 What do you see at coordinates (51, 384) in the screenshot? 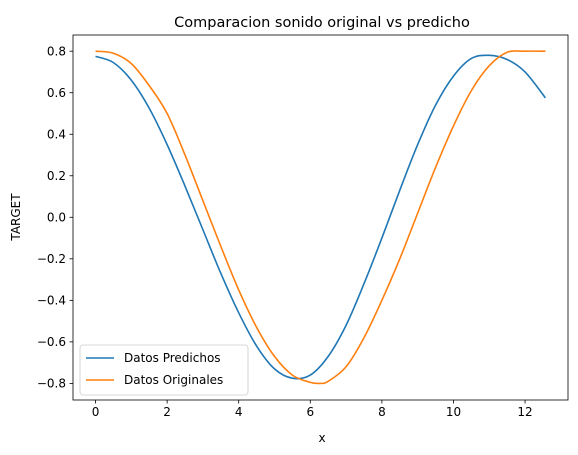
I see `y-tick-label: −0.8` at bounding box center [51, 384].